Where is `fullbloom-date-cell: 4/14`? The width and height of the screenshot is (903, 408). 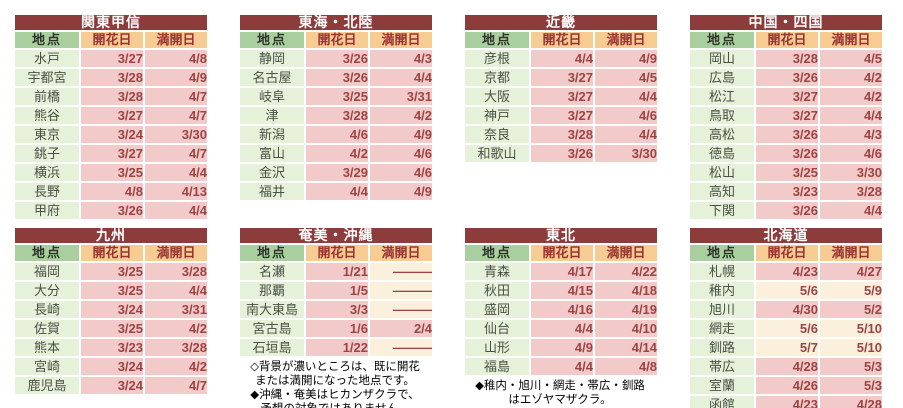 fullbloom-date-cell: 4/14 is located at coordinates (626, 347).